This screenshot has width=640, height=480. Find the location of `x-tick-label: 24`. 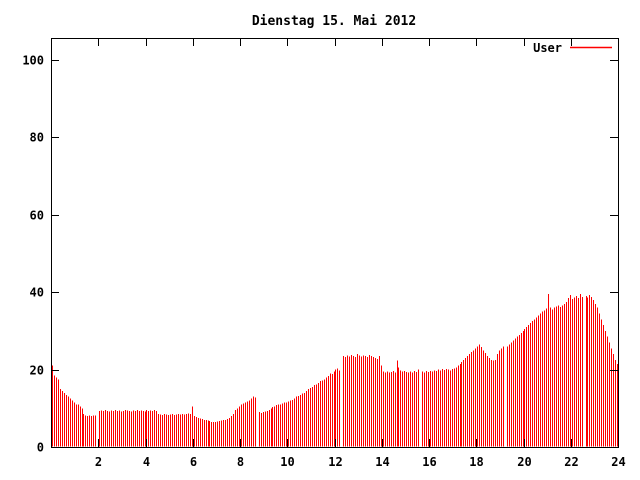

x-tick-label: 24 is located at coordinates (618, 462).